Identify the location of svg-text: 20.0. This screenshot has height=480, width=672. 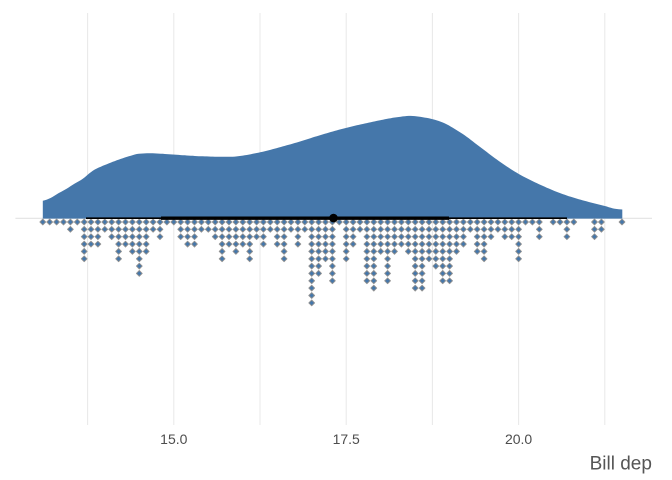
(518, 439).